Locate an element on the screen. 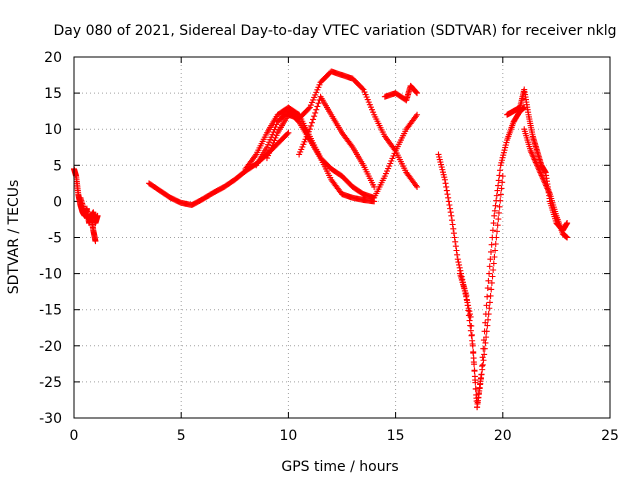  series-arc9 is located at coordinates (492, 257).